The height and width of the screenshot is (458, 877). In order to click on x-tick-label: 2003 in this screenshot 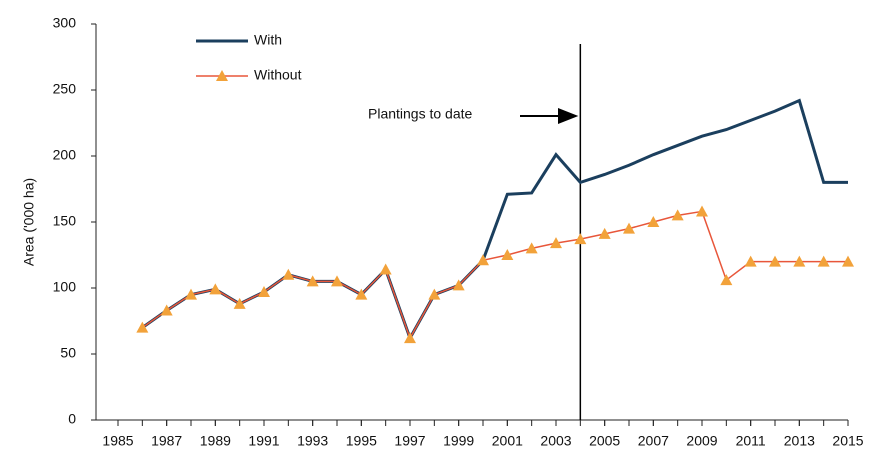, I will do `click(555, 441)`.